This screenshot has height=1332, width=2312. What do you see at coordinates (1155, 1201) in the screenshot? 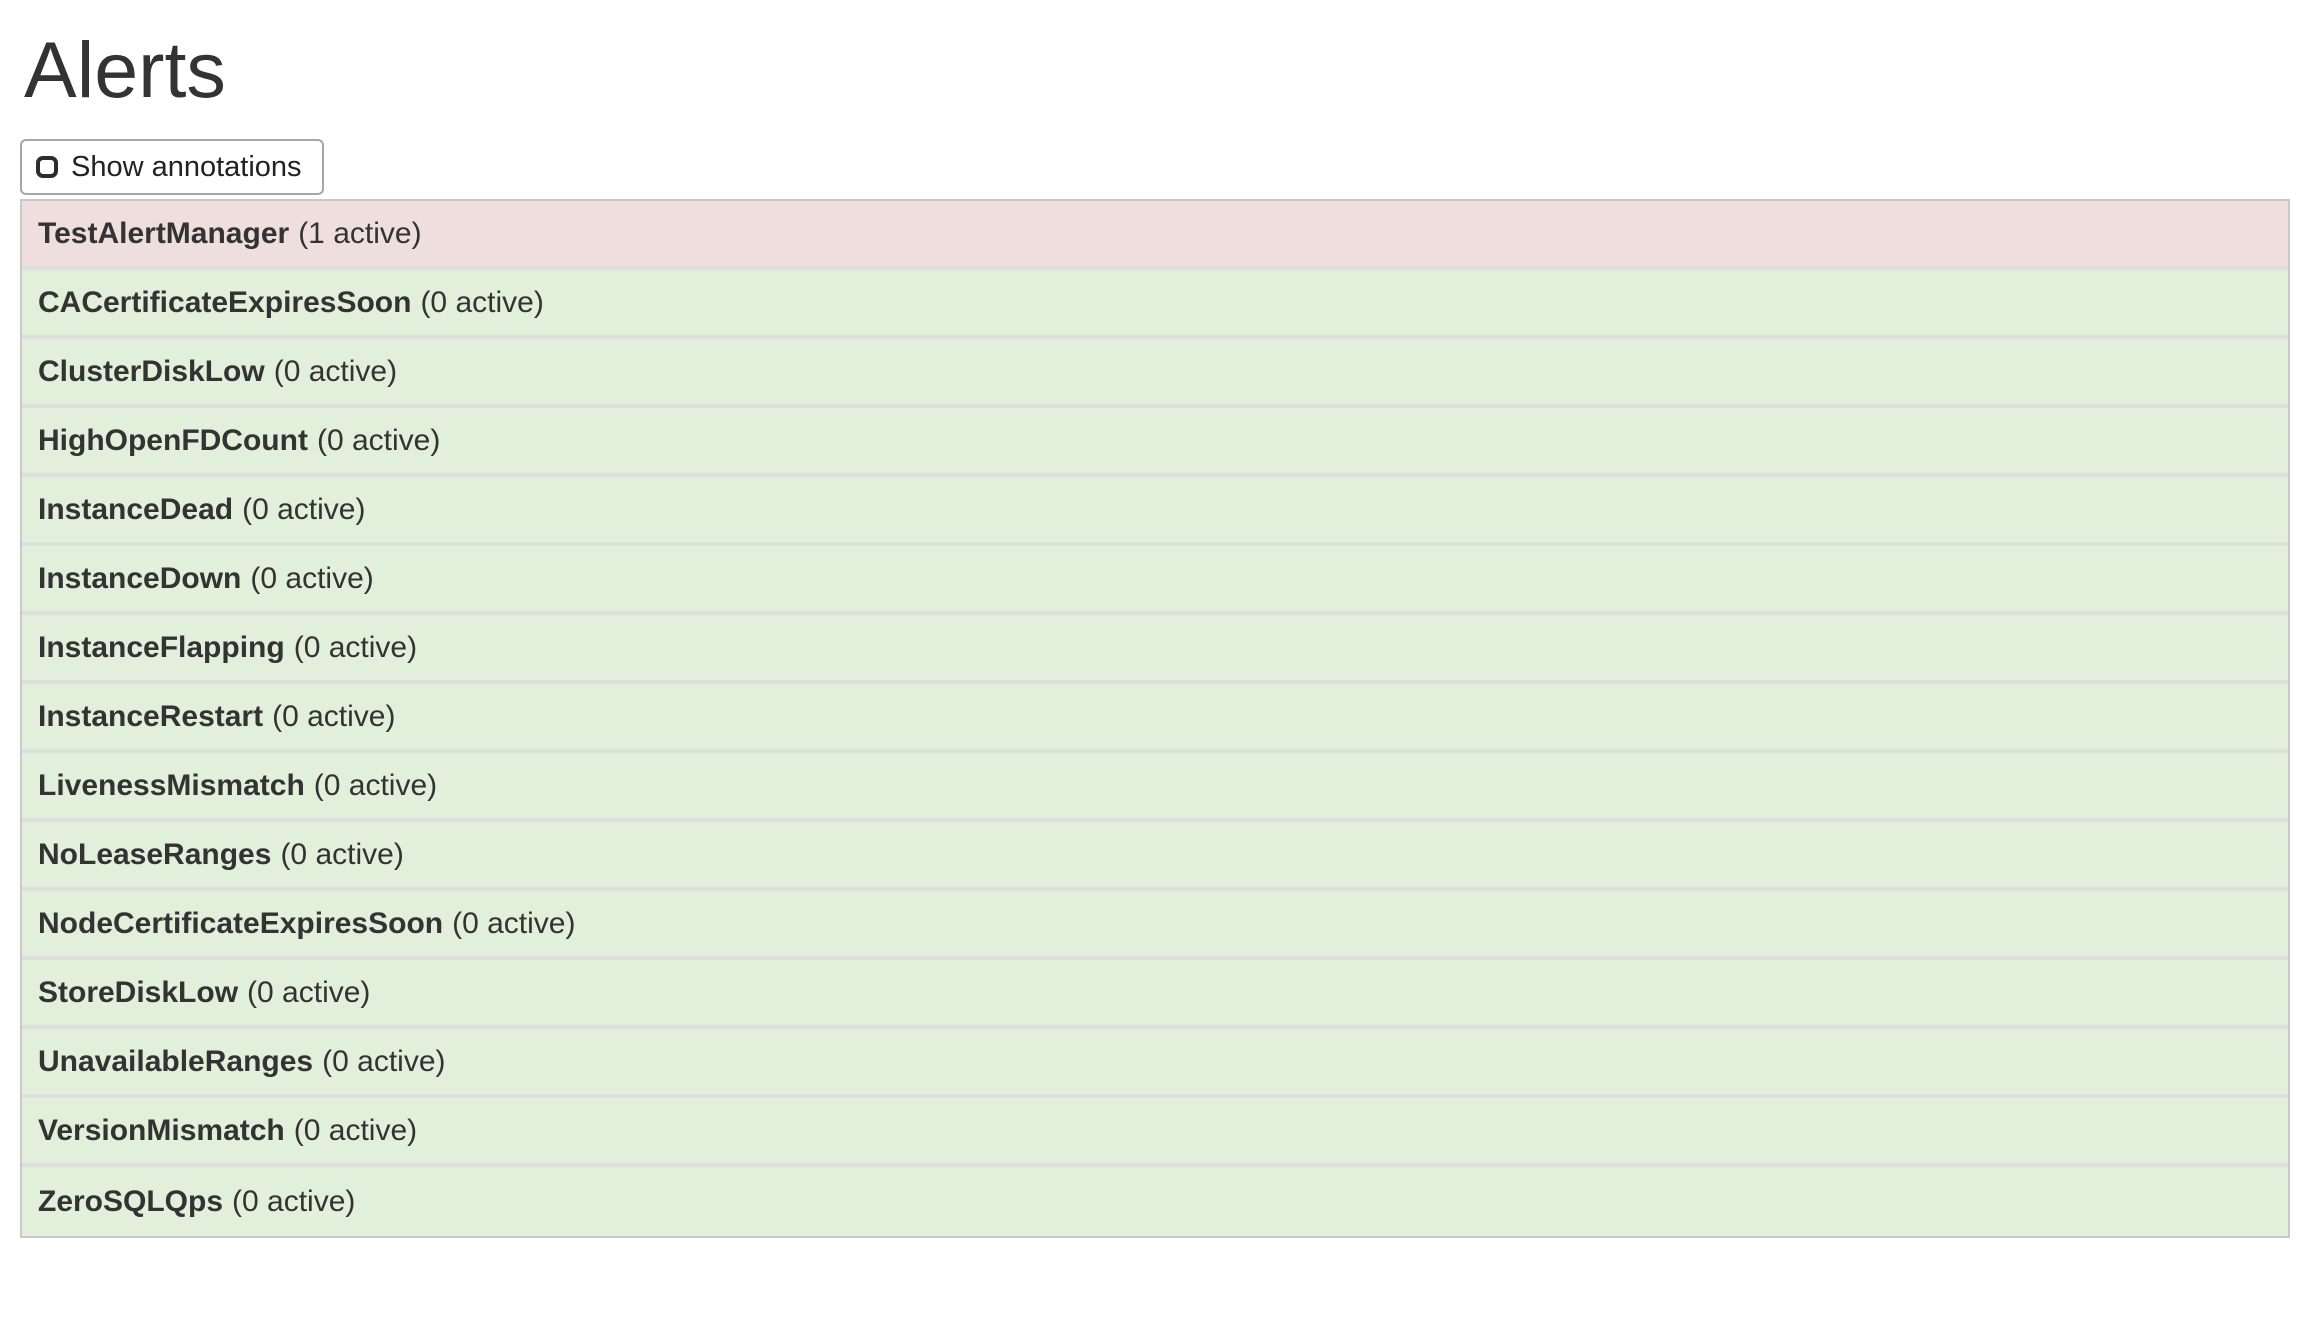
I see `alert-row: ZeroSQLQps (0 active)` at bounding box center [1155, 1201].